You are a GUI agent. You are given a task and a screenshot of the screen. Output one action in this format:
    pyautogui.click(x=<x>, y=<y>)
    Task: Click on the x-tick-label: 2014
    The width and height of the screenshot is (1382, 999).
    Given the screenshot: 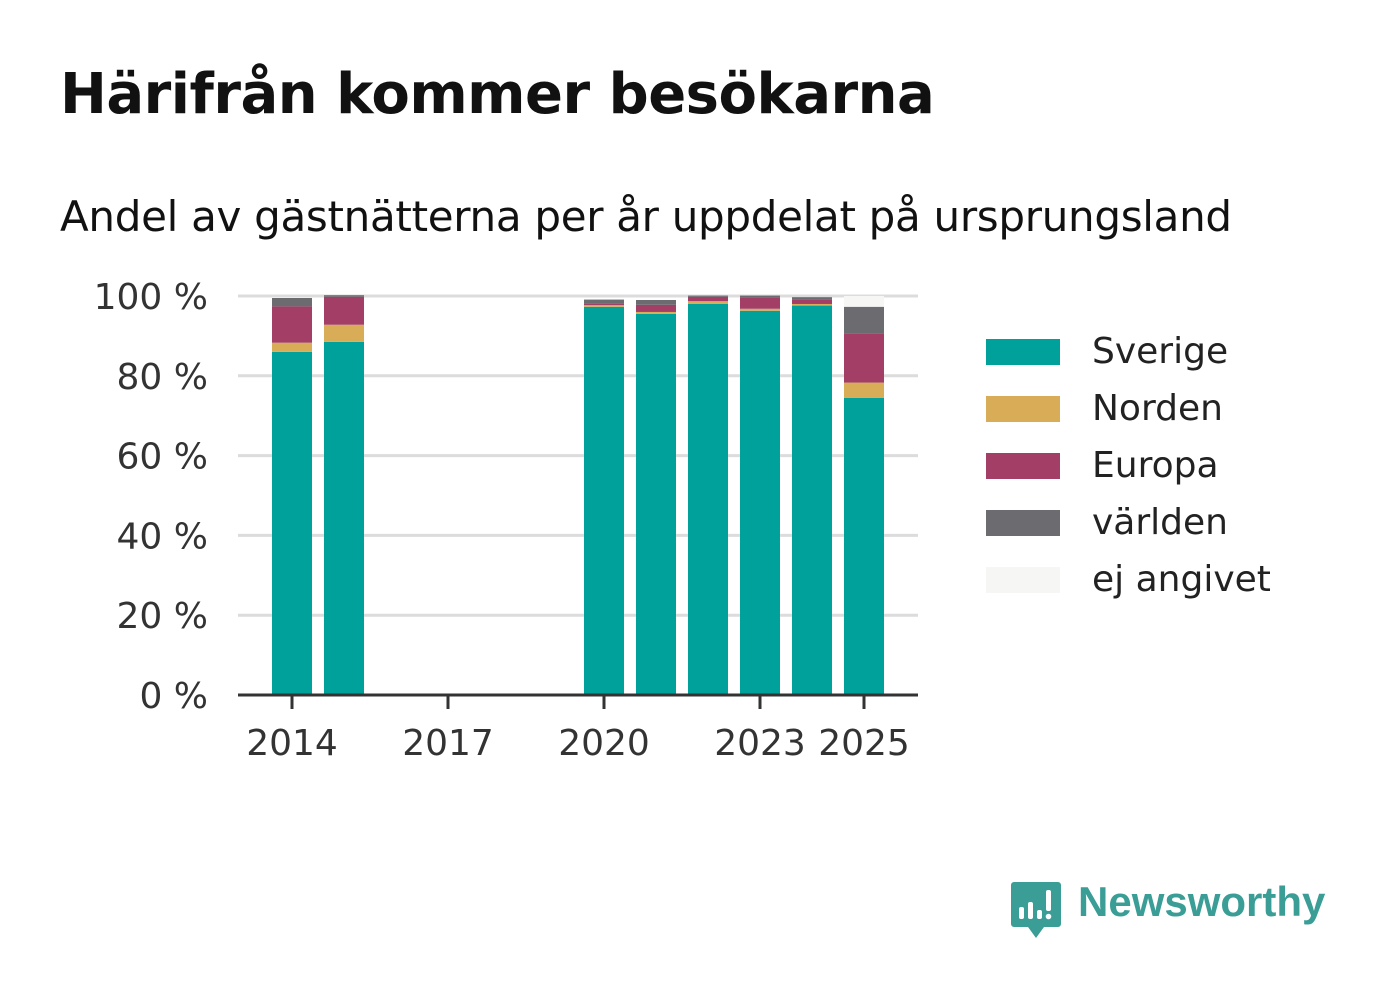 What is the action you would take?
    pyautogui.click(x=292, y=743)
    